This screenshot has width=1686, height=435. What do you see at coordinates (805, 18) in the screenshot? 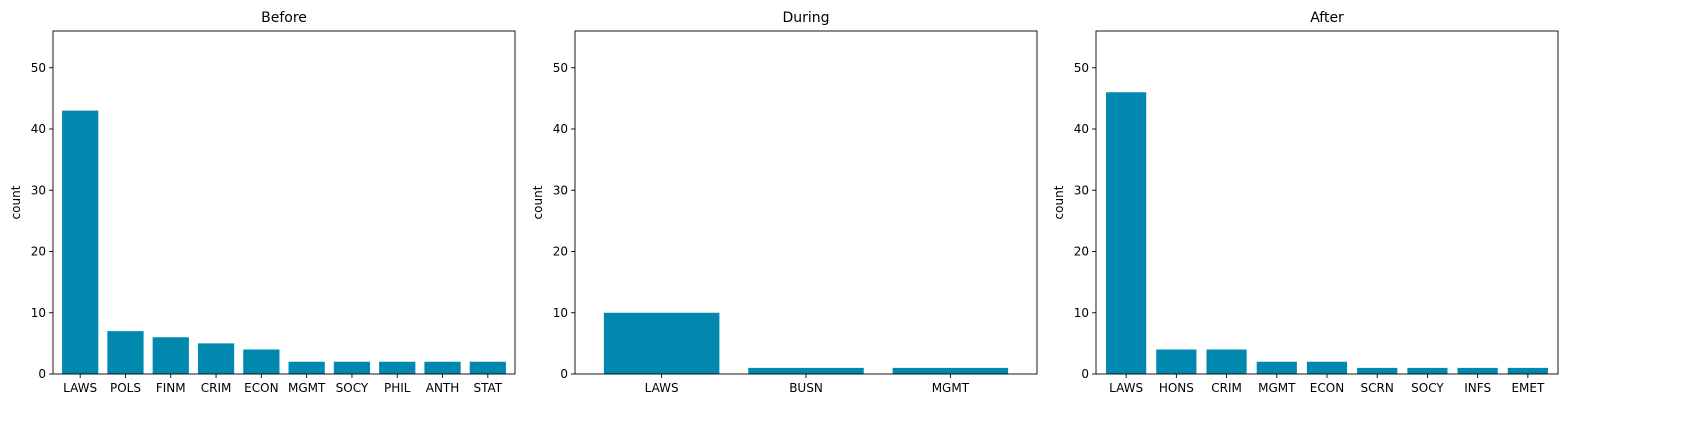
I see `chart-title: During` at bounding box center [805, 18].